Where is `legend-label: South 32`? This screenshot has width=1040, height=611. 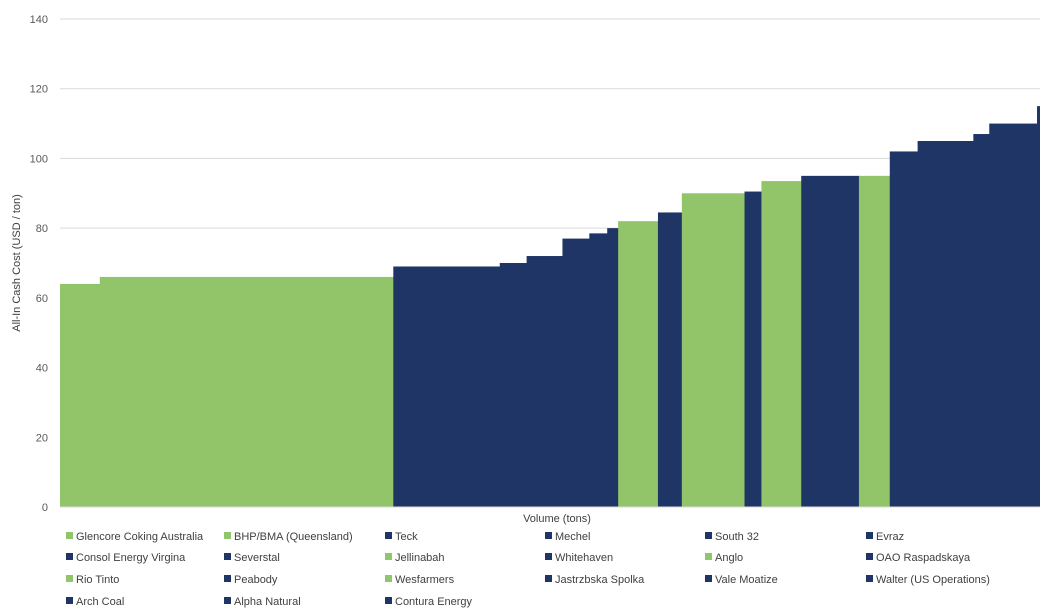
legend-label: South 32 is located at coordinates (737, 537).